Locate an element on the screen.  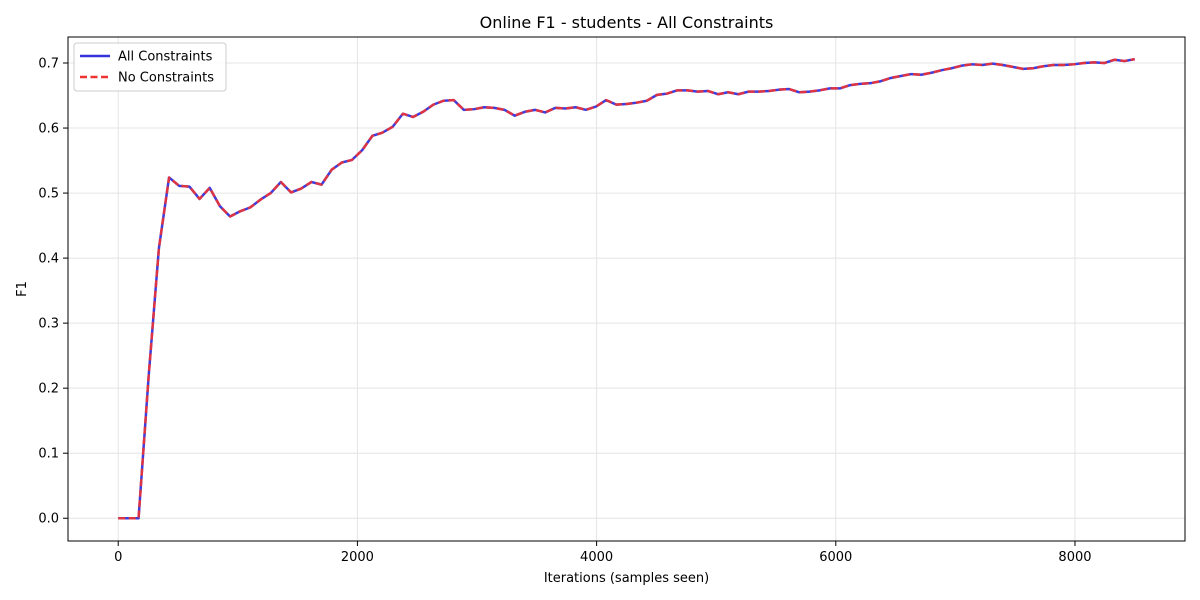
legend-label: No Constraints is located at coordinates (166, 78).